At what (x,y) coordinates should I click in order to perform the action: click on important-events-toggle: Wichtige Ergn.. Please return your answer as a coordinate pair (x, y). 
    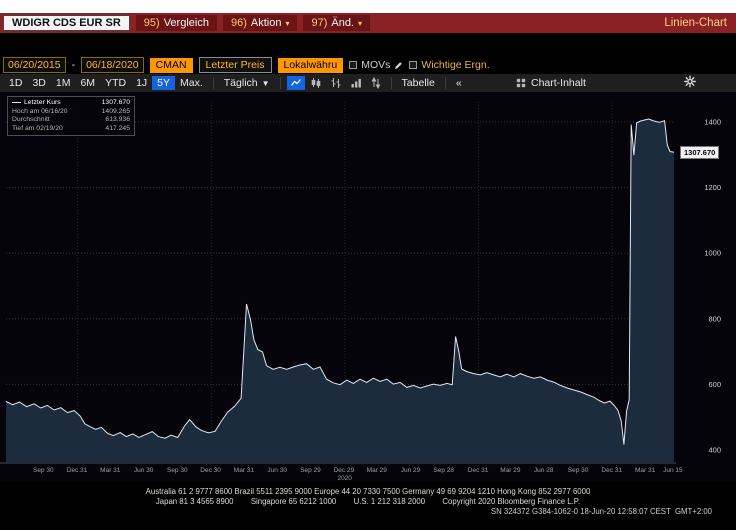
    Looking at the image, I should click on (449, 65).